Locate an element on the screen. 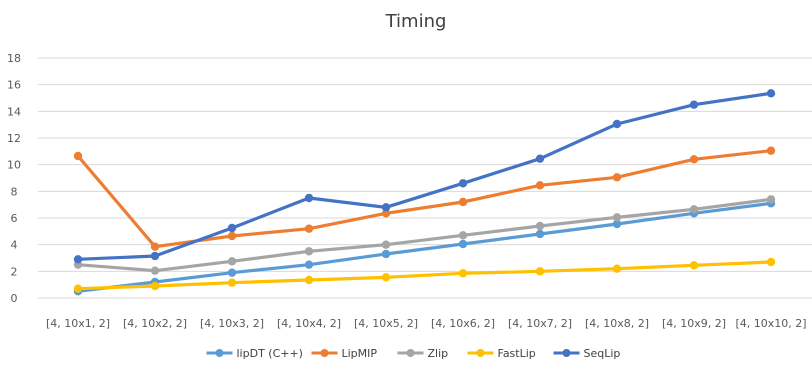 The width and height of the screenshot is (812, 370). x-tick-label: [4, 10x6, 2] is located at coordinates (463, 323).